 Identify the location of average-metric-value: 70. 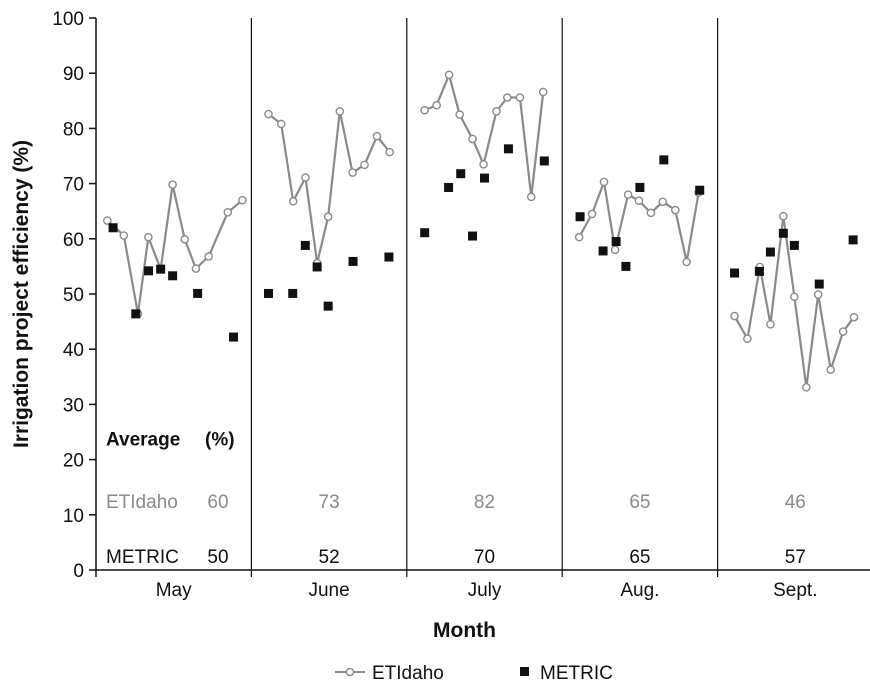
(484, 557).